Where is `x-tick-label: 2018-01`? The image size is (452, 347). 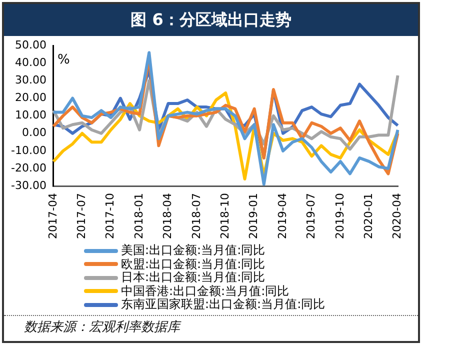 x-tick-label: 2018-01 is located at coordinates (139, 216).